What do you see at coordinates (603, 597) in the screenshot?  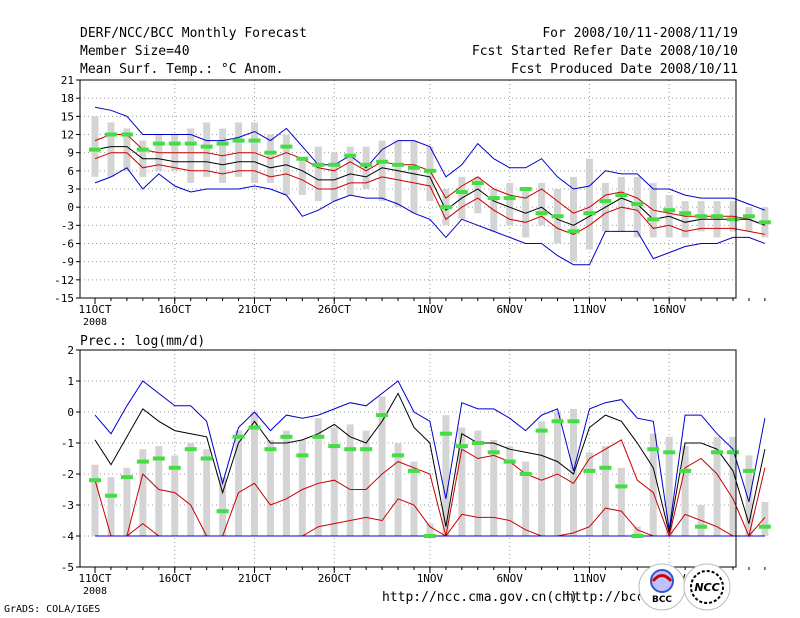 I see `bcc-url-link: http://bcc.cma.gov.cn` at bounding box center [603, 597].